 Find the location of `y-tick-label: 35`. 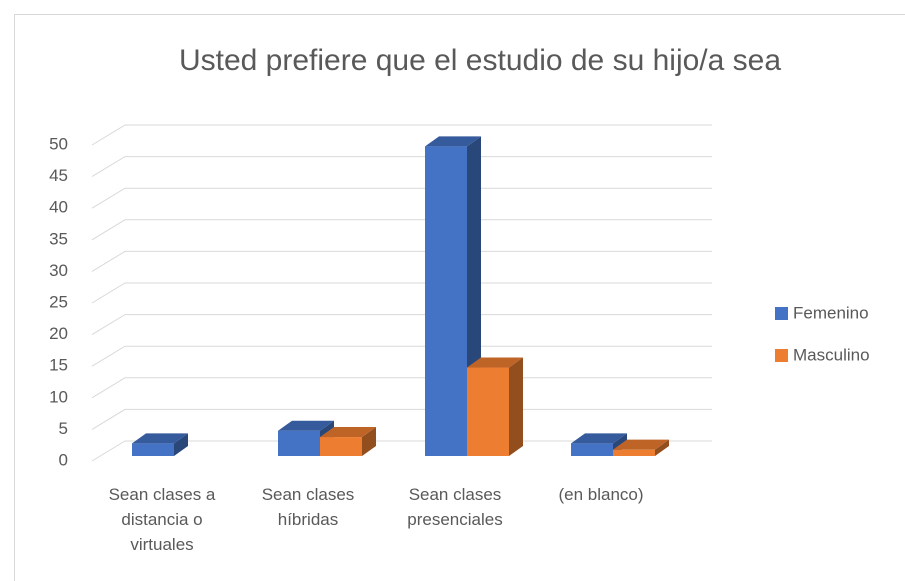

y-tick-label: 35 is located at coordinates (58, 238).